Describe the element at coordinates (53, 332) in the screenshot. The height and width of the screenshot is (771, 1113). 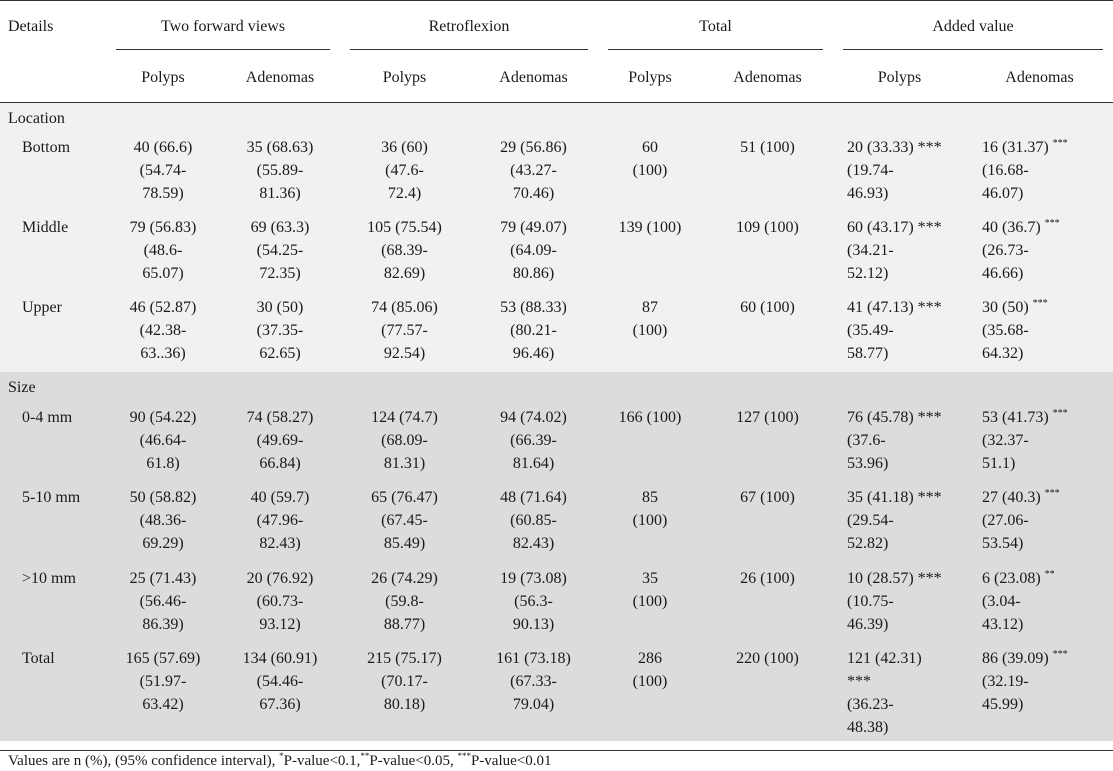
I see `row-label: Upper` at that location.